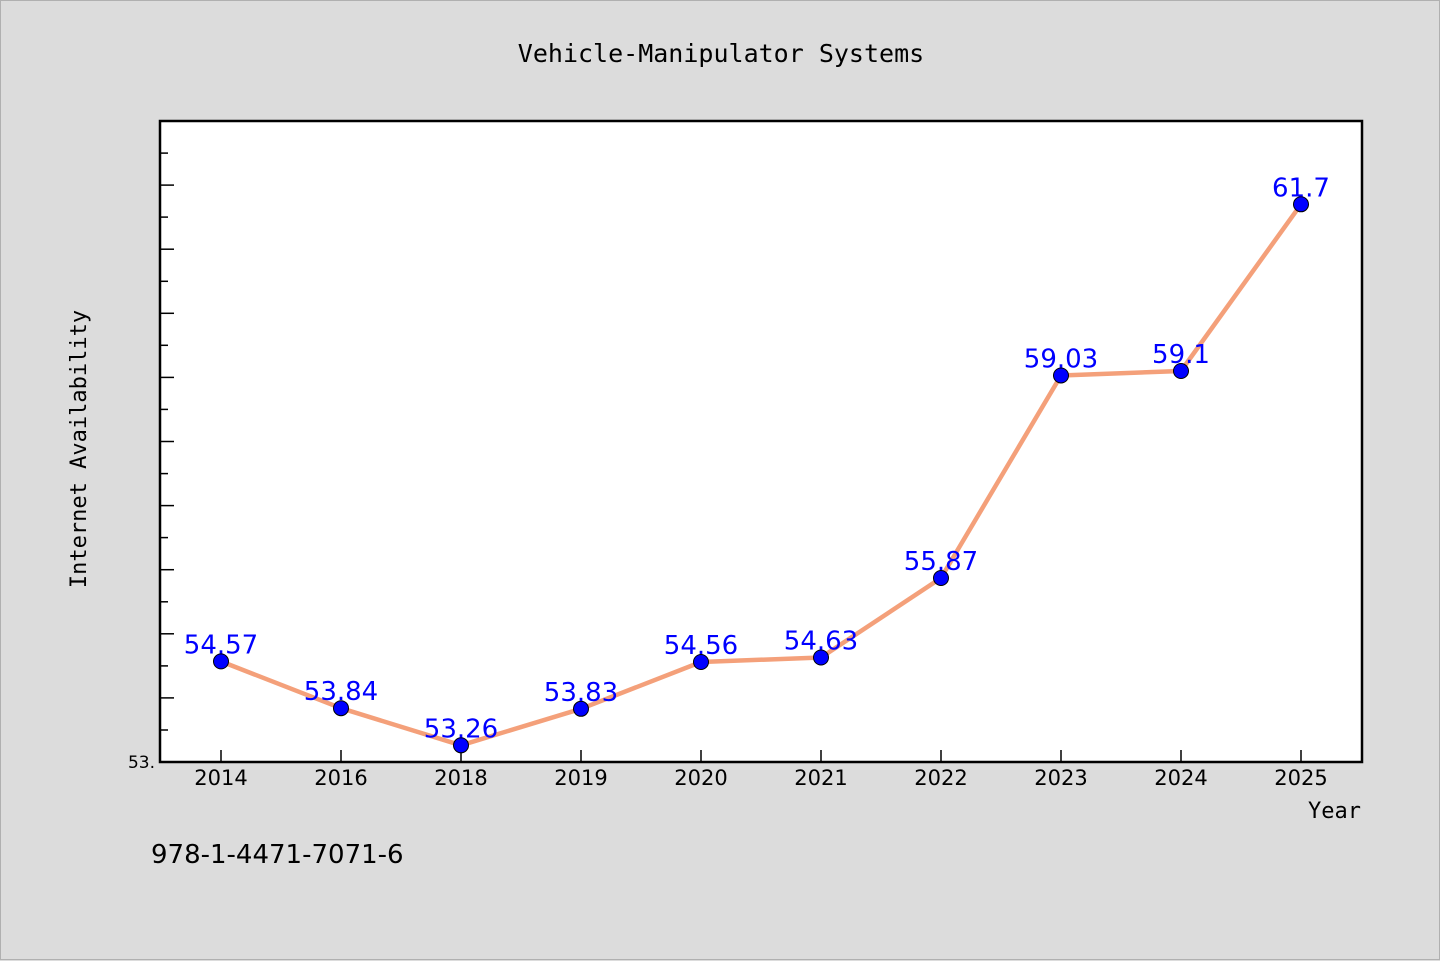 This screenshot has width=1440, height=961. Describe the element at coordinates (941, 562) in the screenshot. I see `data-label: 55.87` at that location.